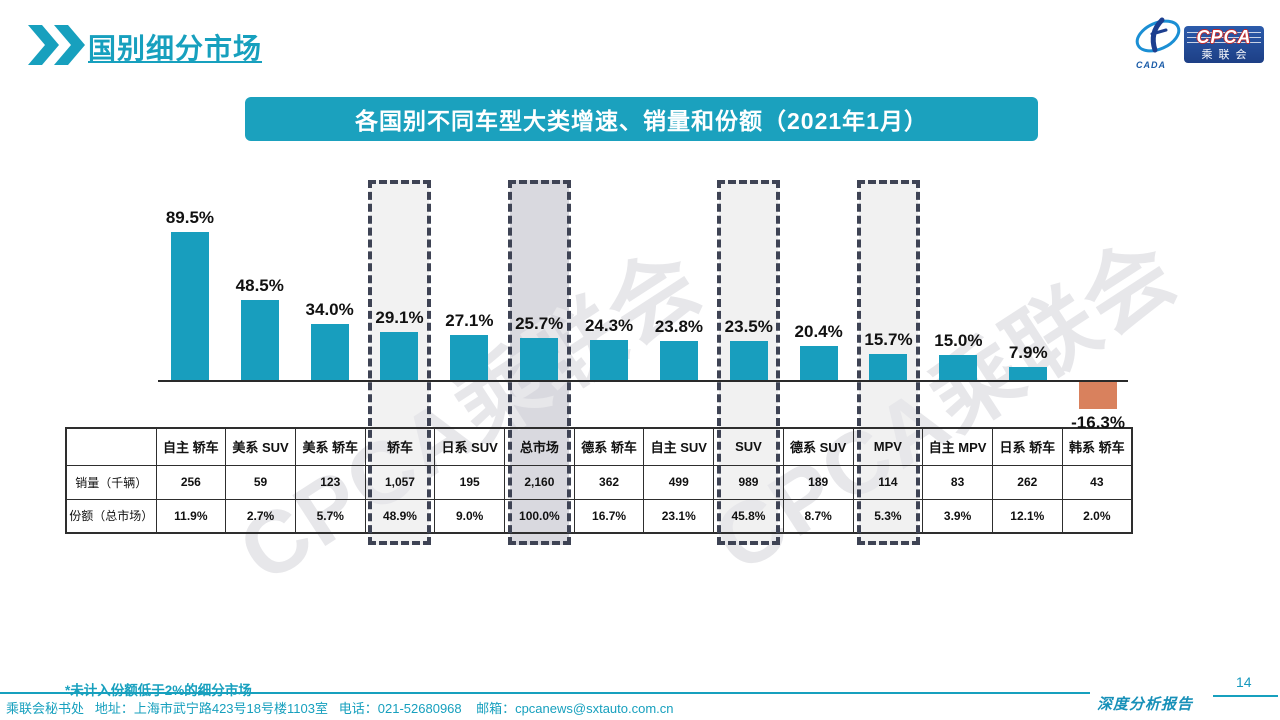 The height and width of the screenshot is (720, 1280). I want to click on cpca-wordmark: CPCA, so click(1224, 37).